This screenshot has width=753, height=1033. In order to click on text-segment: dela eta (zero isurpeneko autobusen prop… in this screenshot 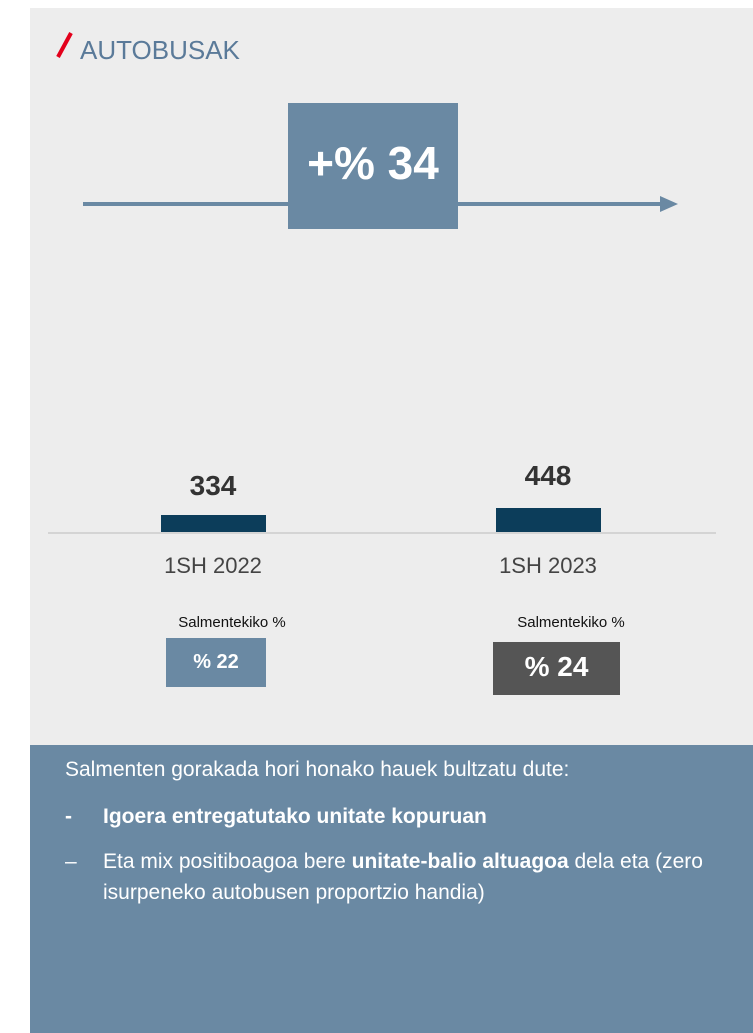, I will do `click(403, 877)`.